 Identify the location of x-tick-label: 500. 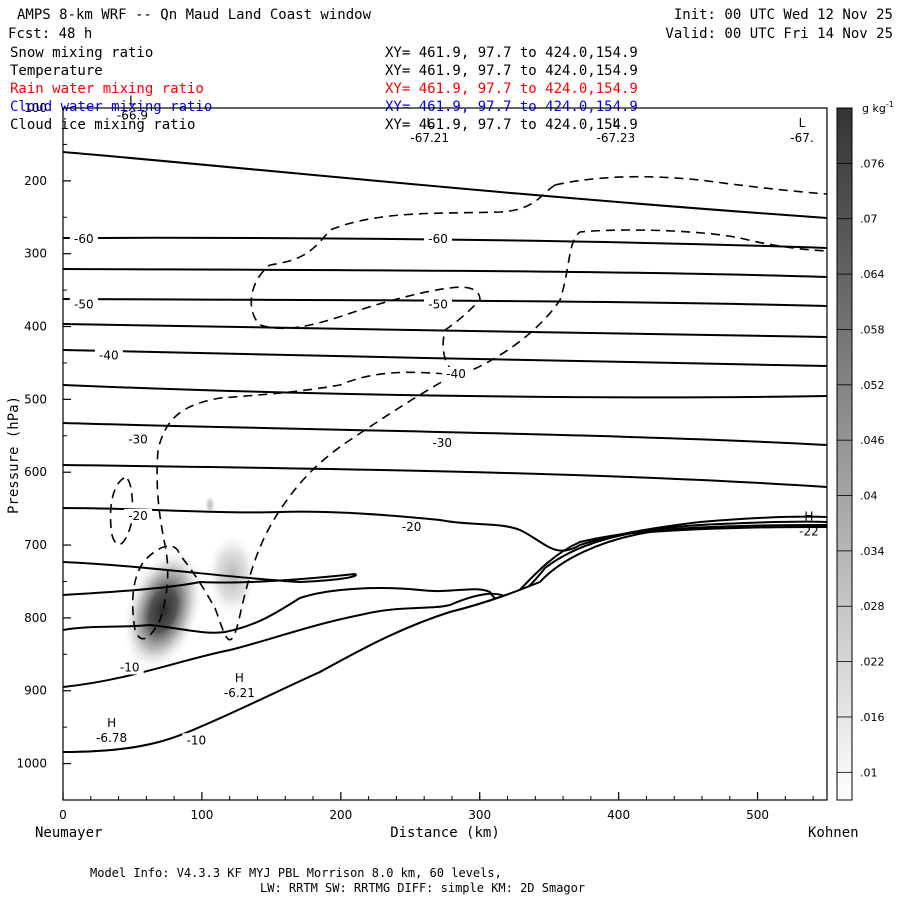
(757, 815).